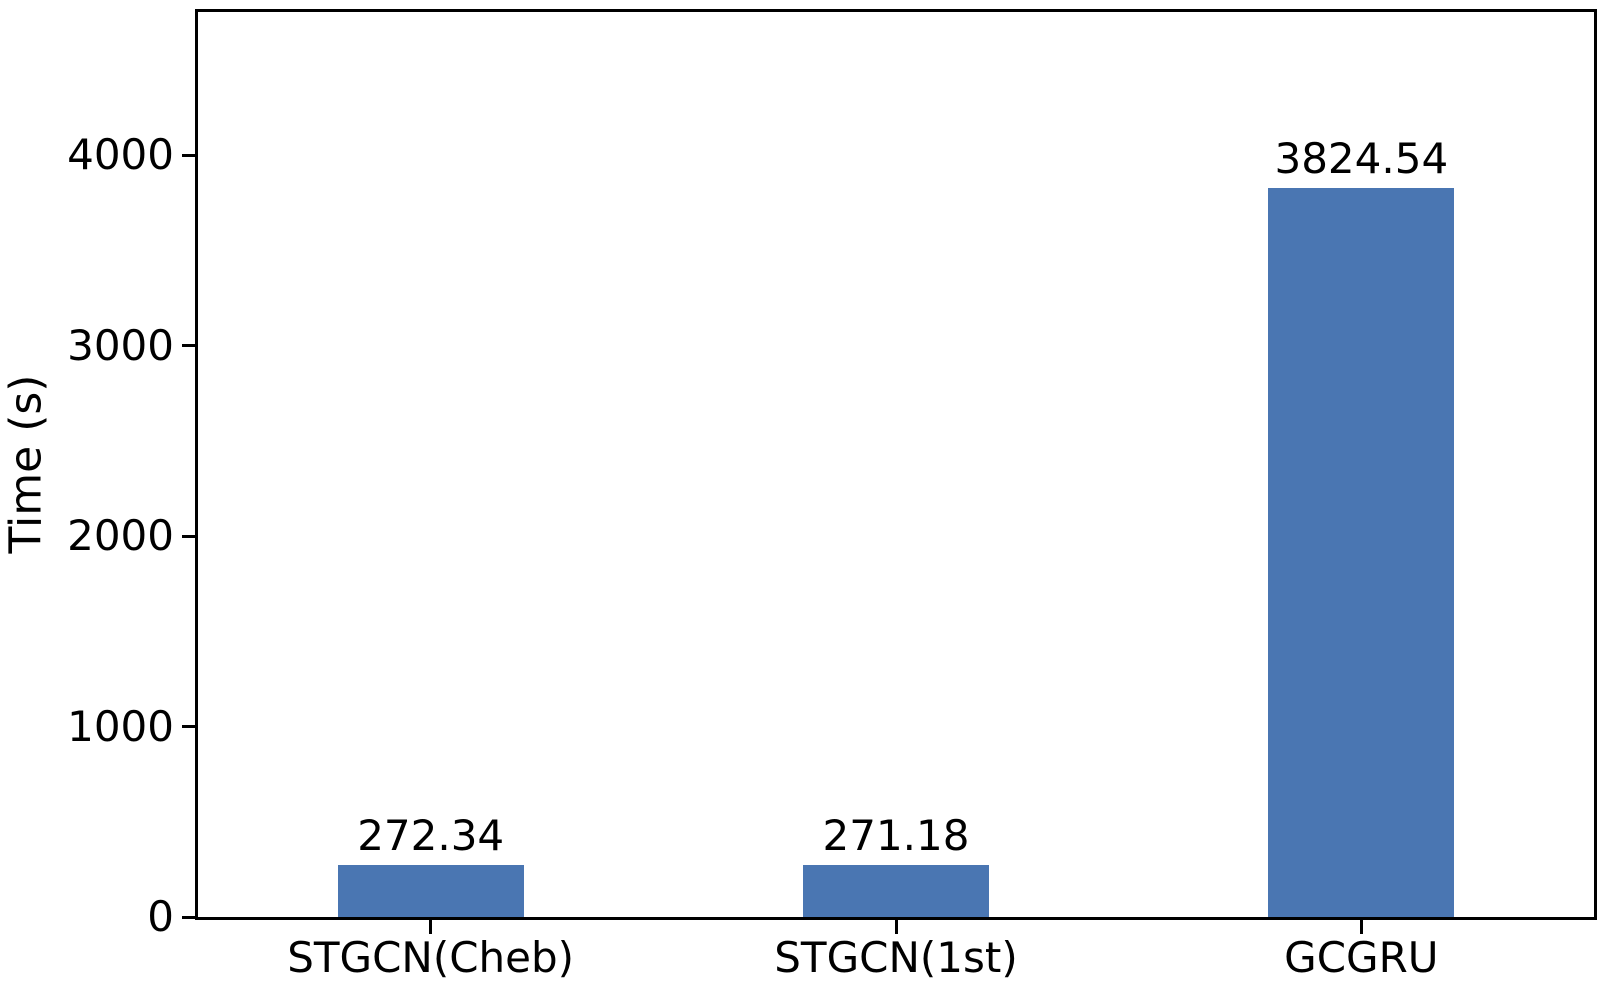 The width and height of the screenshot is (1606, 990). What do you see at coordinates (431, 957) in the screenshot?
I see `x-tick-label: STGCN(Cheb)` at bounding box center [431, 957].